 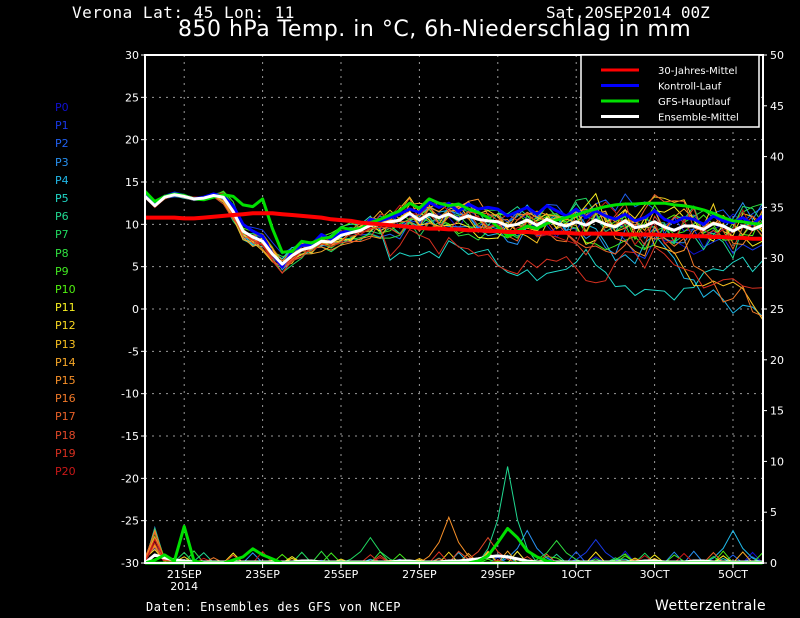 What do you see at coordinates (130, 521) in the screenshot?
I see `left-tick-label: -25` at bounding box center [130, 521].